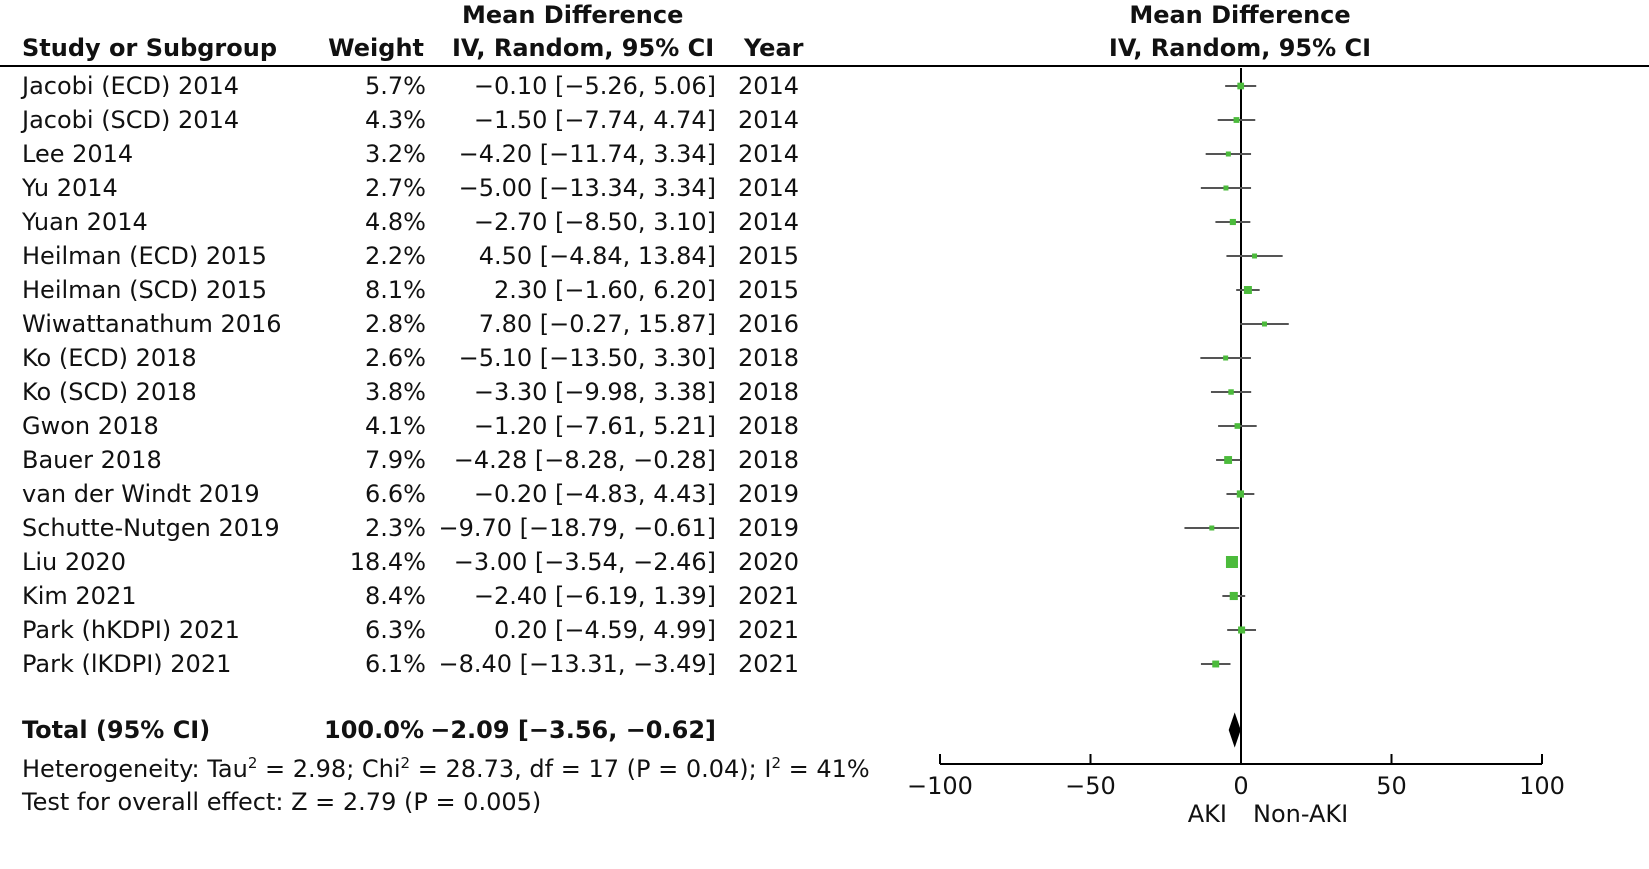 The width and height of the screenshot is (1649, 869). Describe the element at coordinates (769, 324) in the screenshot. I see `study-year: 2016` at that location.